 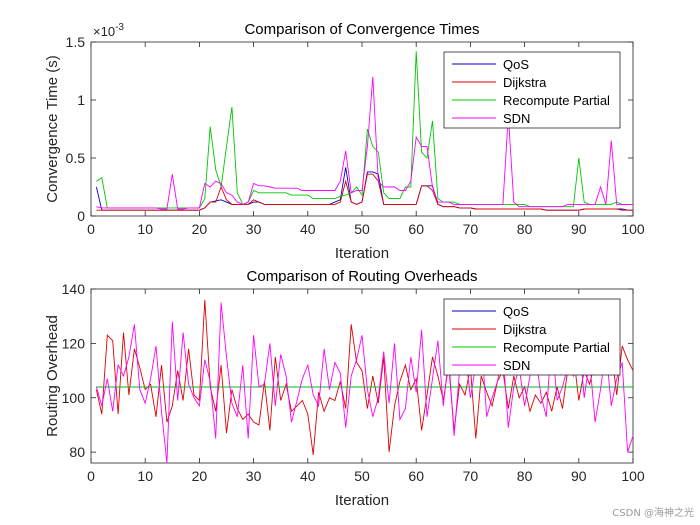 I want to click on series-line-dijkstra, so click(x=364, y=192).